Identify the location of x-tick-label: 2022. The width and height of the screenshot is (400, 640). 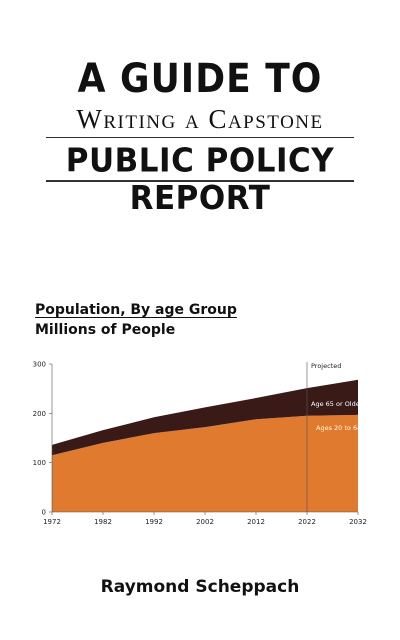
(307, 522).